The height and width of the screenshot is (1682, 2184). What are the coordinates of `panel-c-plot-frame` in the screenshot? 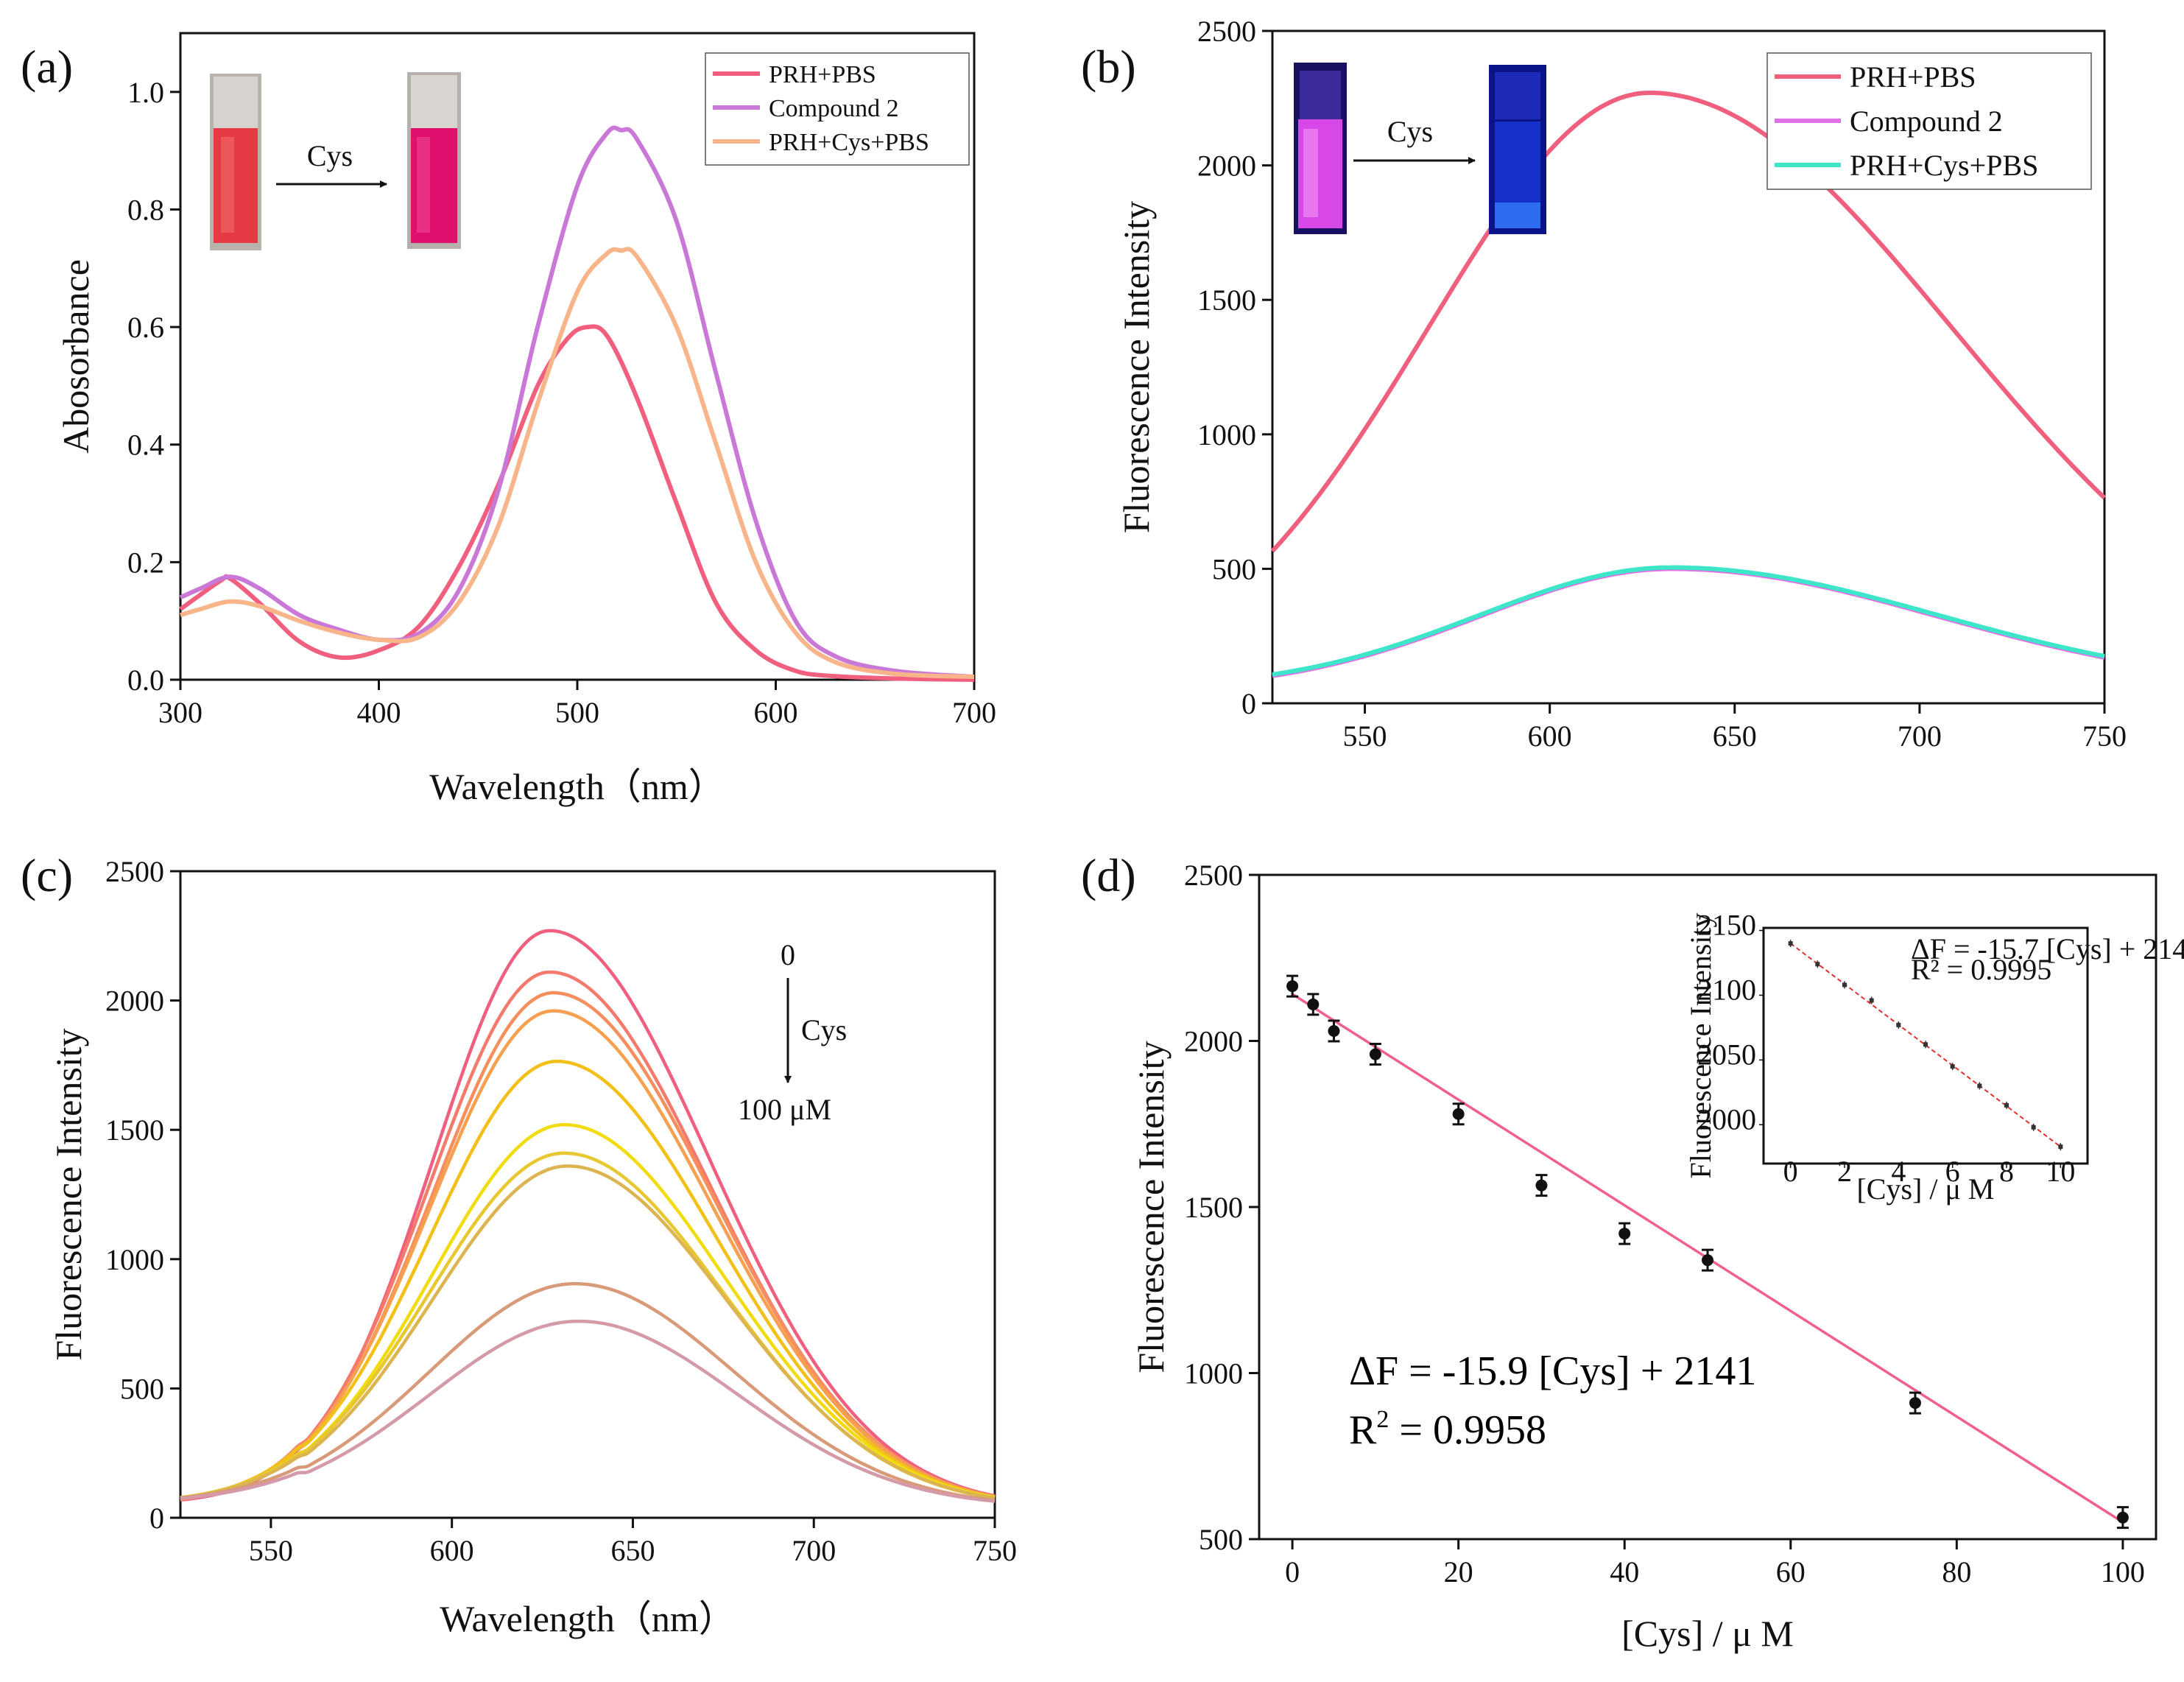 It's located at (587, 1194).